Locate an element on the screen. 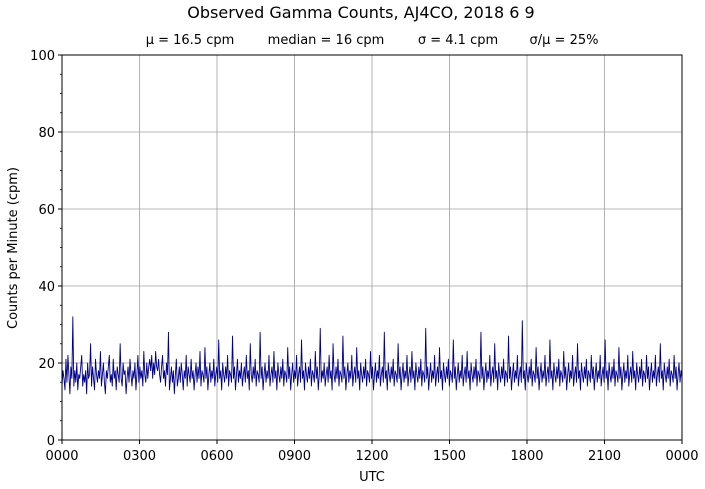 The height and width of the screenshot is (489, 705). x-axis: 0000 0300 0600 0900 1200 1500 1800 2100 0000 is located at coordinates (372, 452).